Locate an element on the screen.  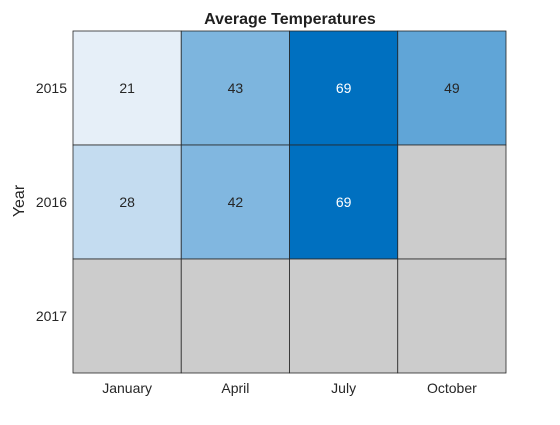
x-tick-label: January is located at coordinates (127, 388).